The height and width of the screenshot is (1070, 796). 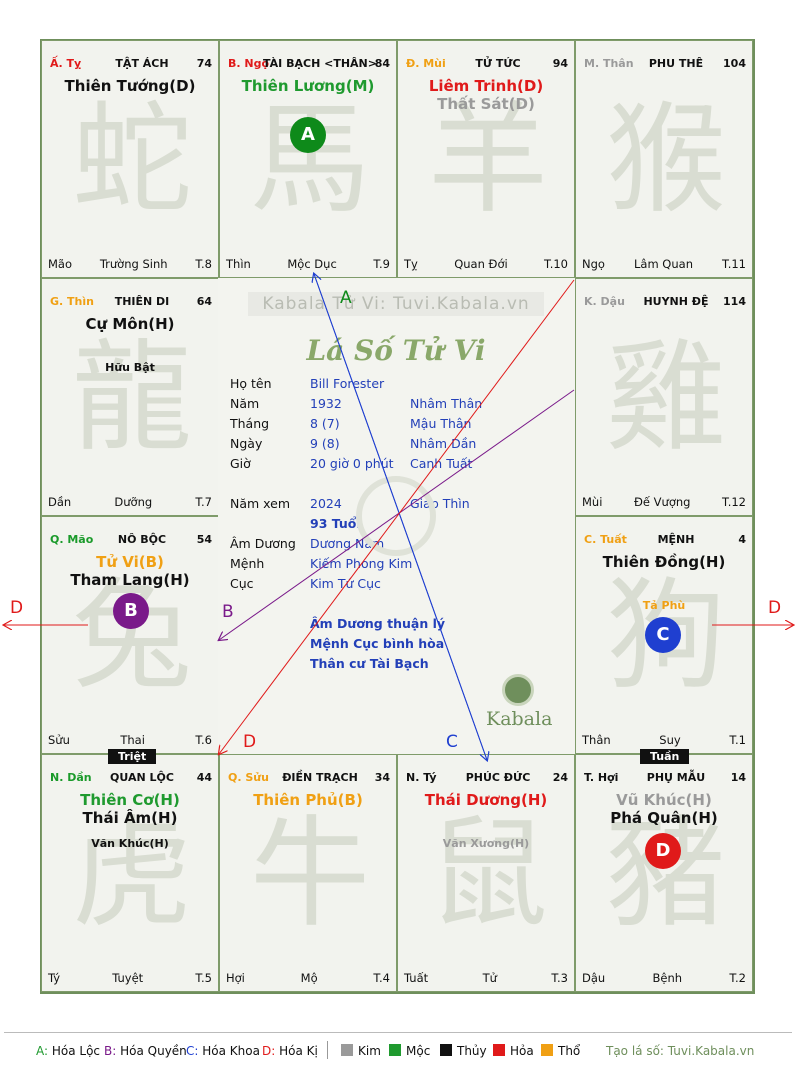 I want to click on palace-suu: 牛 Q. Sửu ĐIỀN TRẠCH 34 Thiên Phủ(B) Hợi Mộ T.4, so click(x=308, y=873).